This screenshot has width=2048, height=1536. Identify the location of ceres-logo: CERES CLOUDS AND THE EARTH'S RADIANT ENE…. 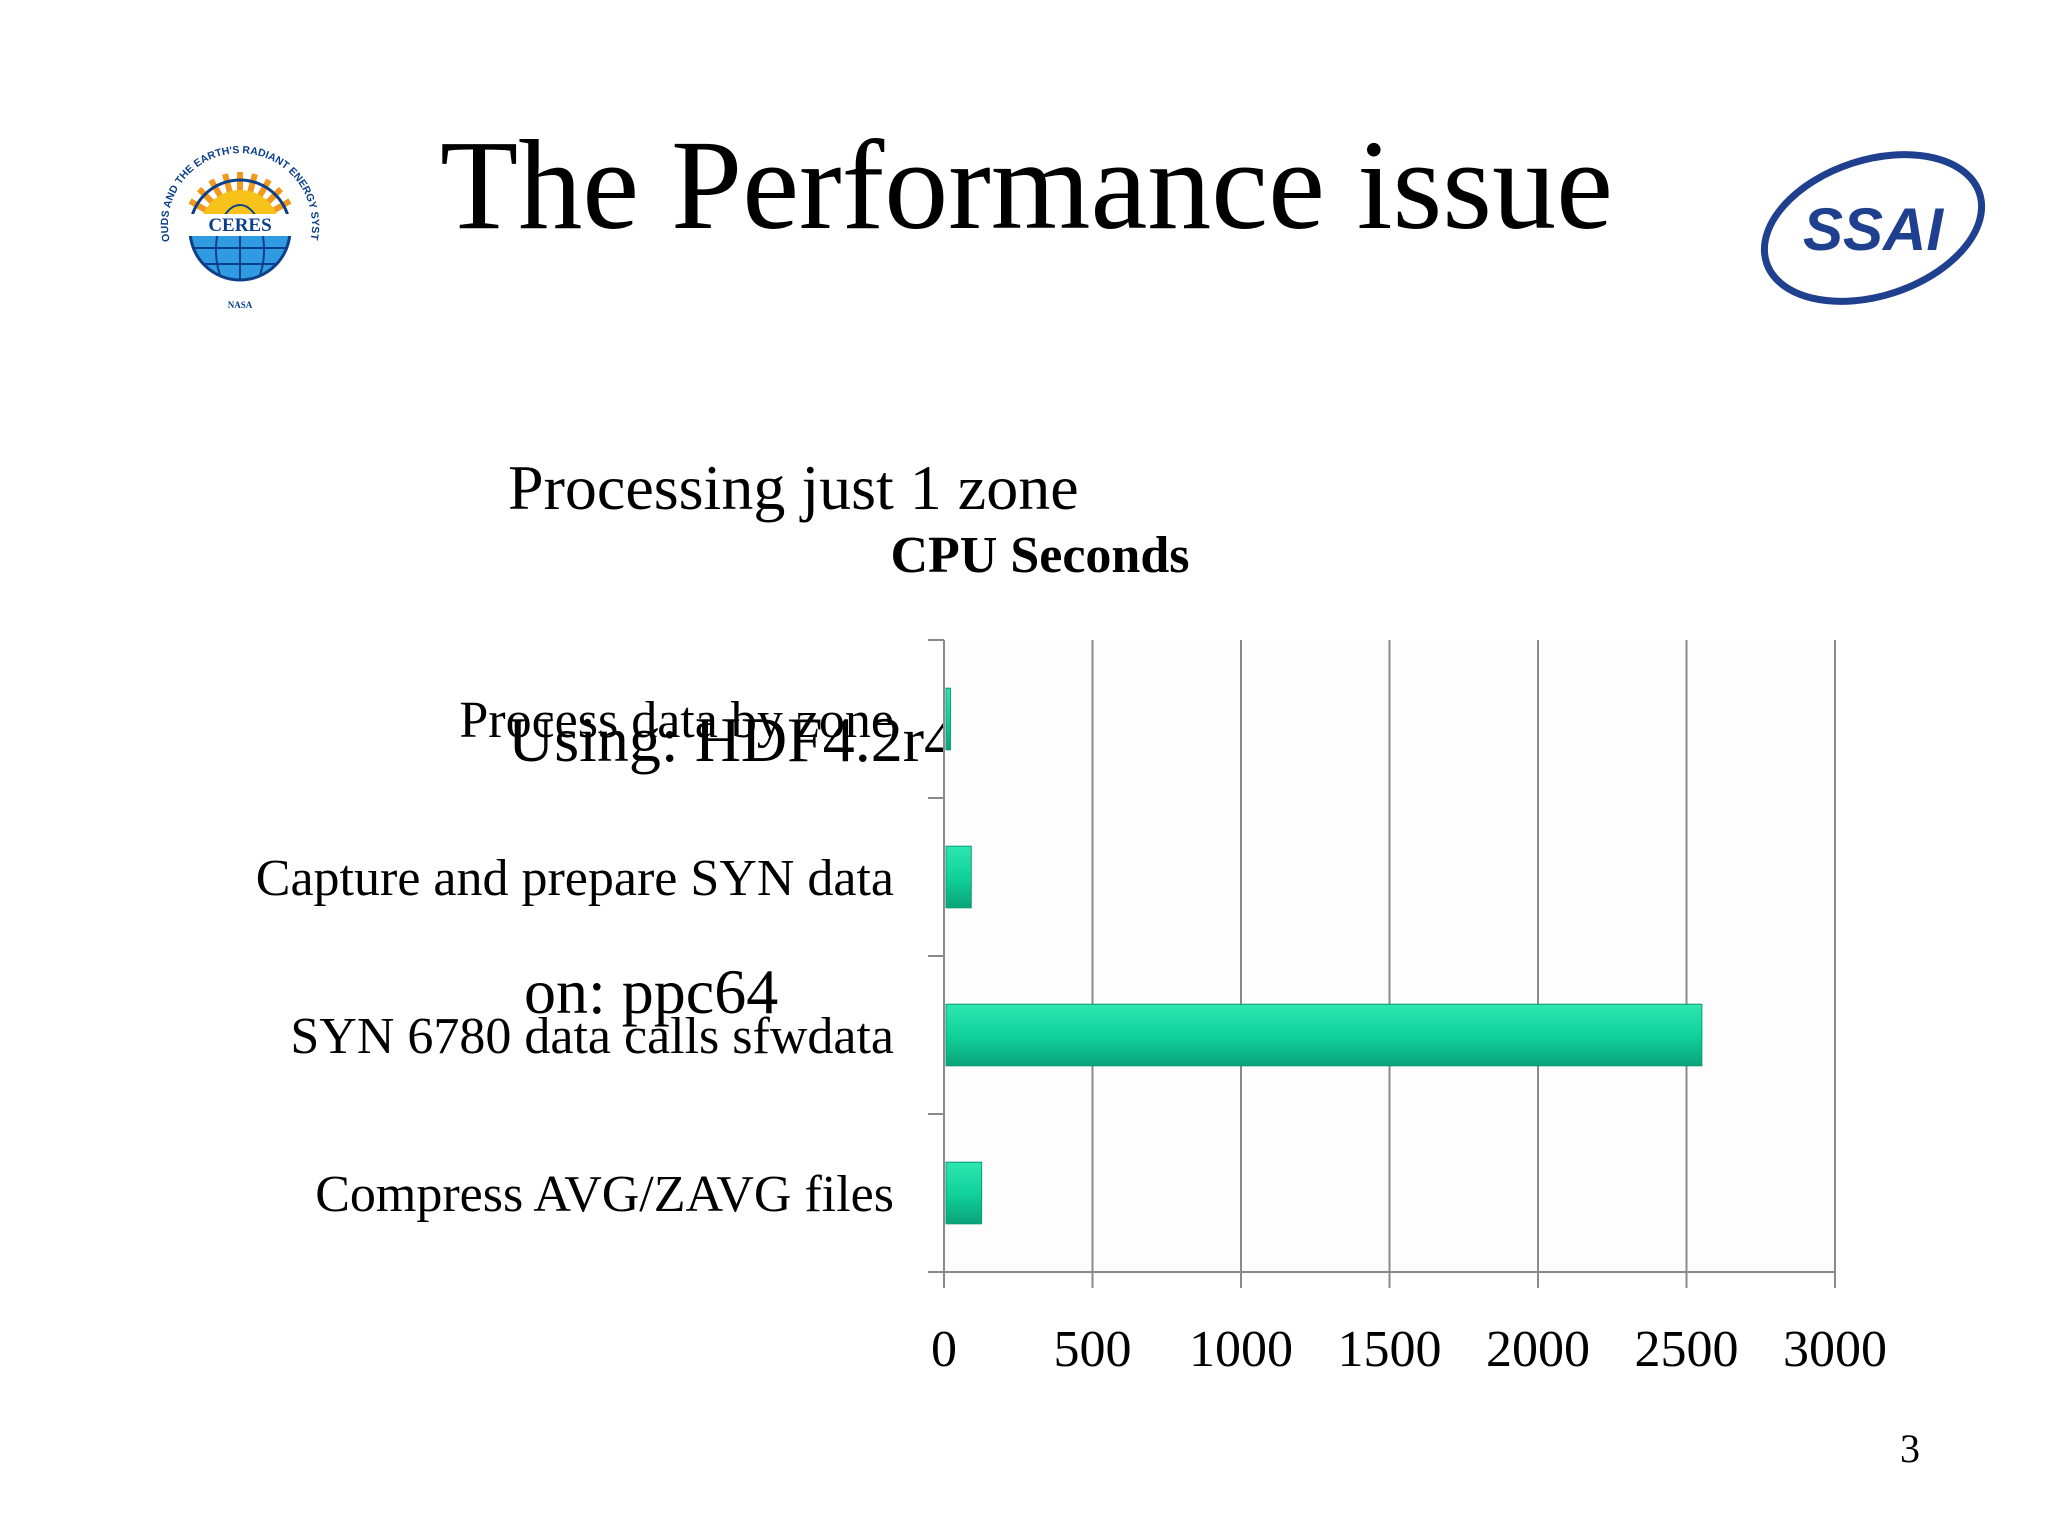
(236, 224).